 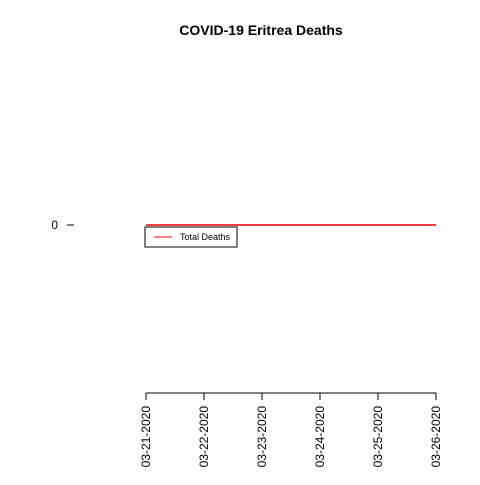 I want to click on x-tick-label: 03-25-2020, so click(x=378, y=437).